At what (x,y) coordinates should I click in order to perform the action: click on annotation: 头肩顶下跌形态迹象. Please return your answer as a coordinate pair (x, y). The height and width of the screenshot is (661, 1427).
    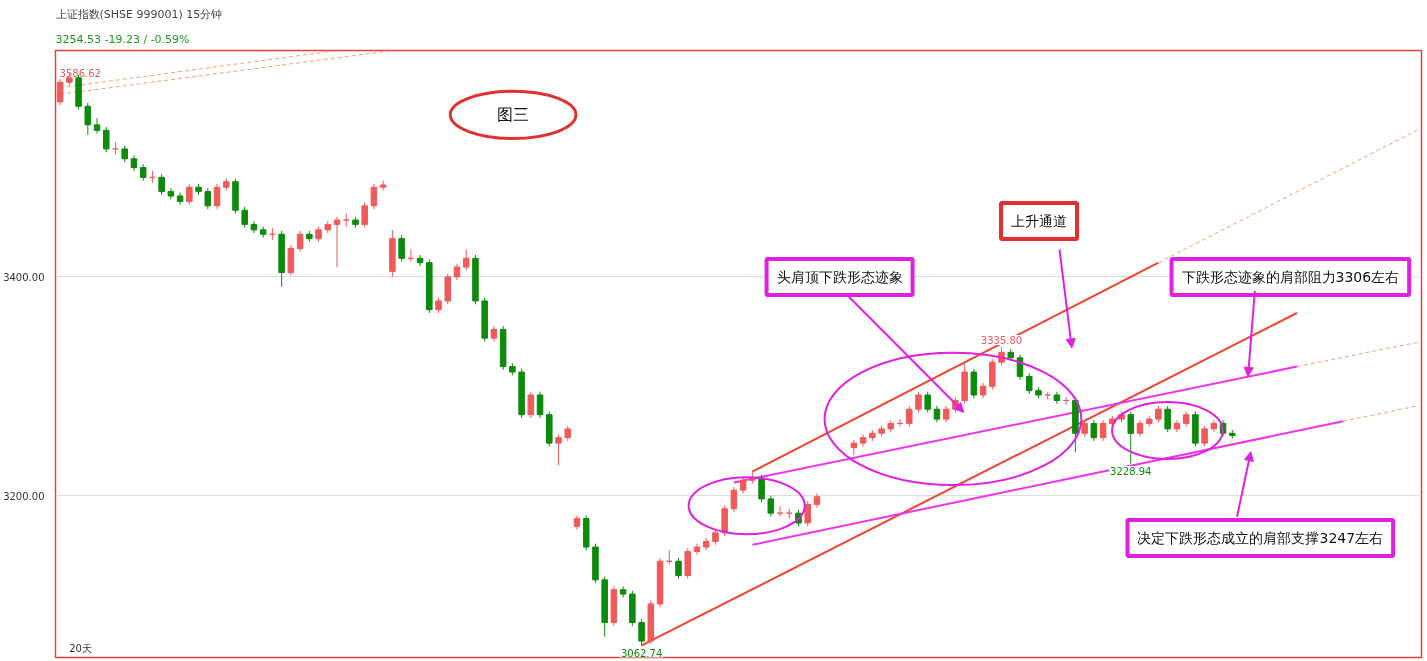
    Looking at the image, I should click on (839, 276).